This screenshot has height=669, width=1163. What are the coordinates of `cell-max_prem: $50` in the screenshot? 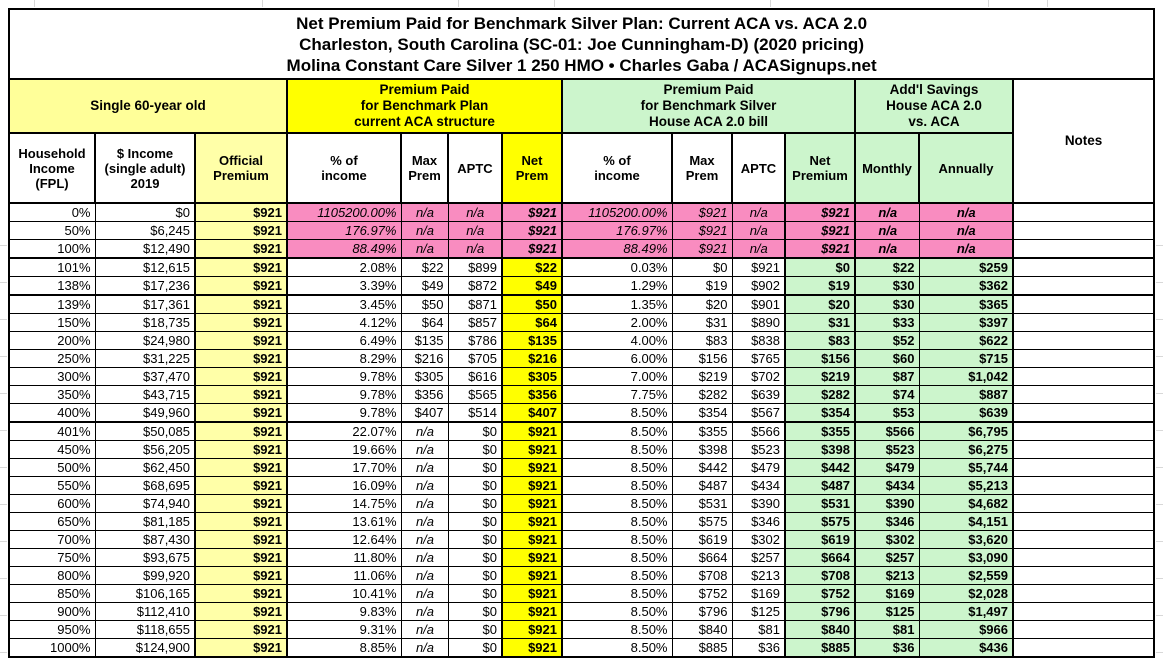 It's located at (424, 304).